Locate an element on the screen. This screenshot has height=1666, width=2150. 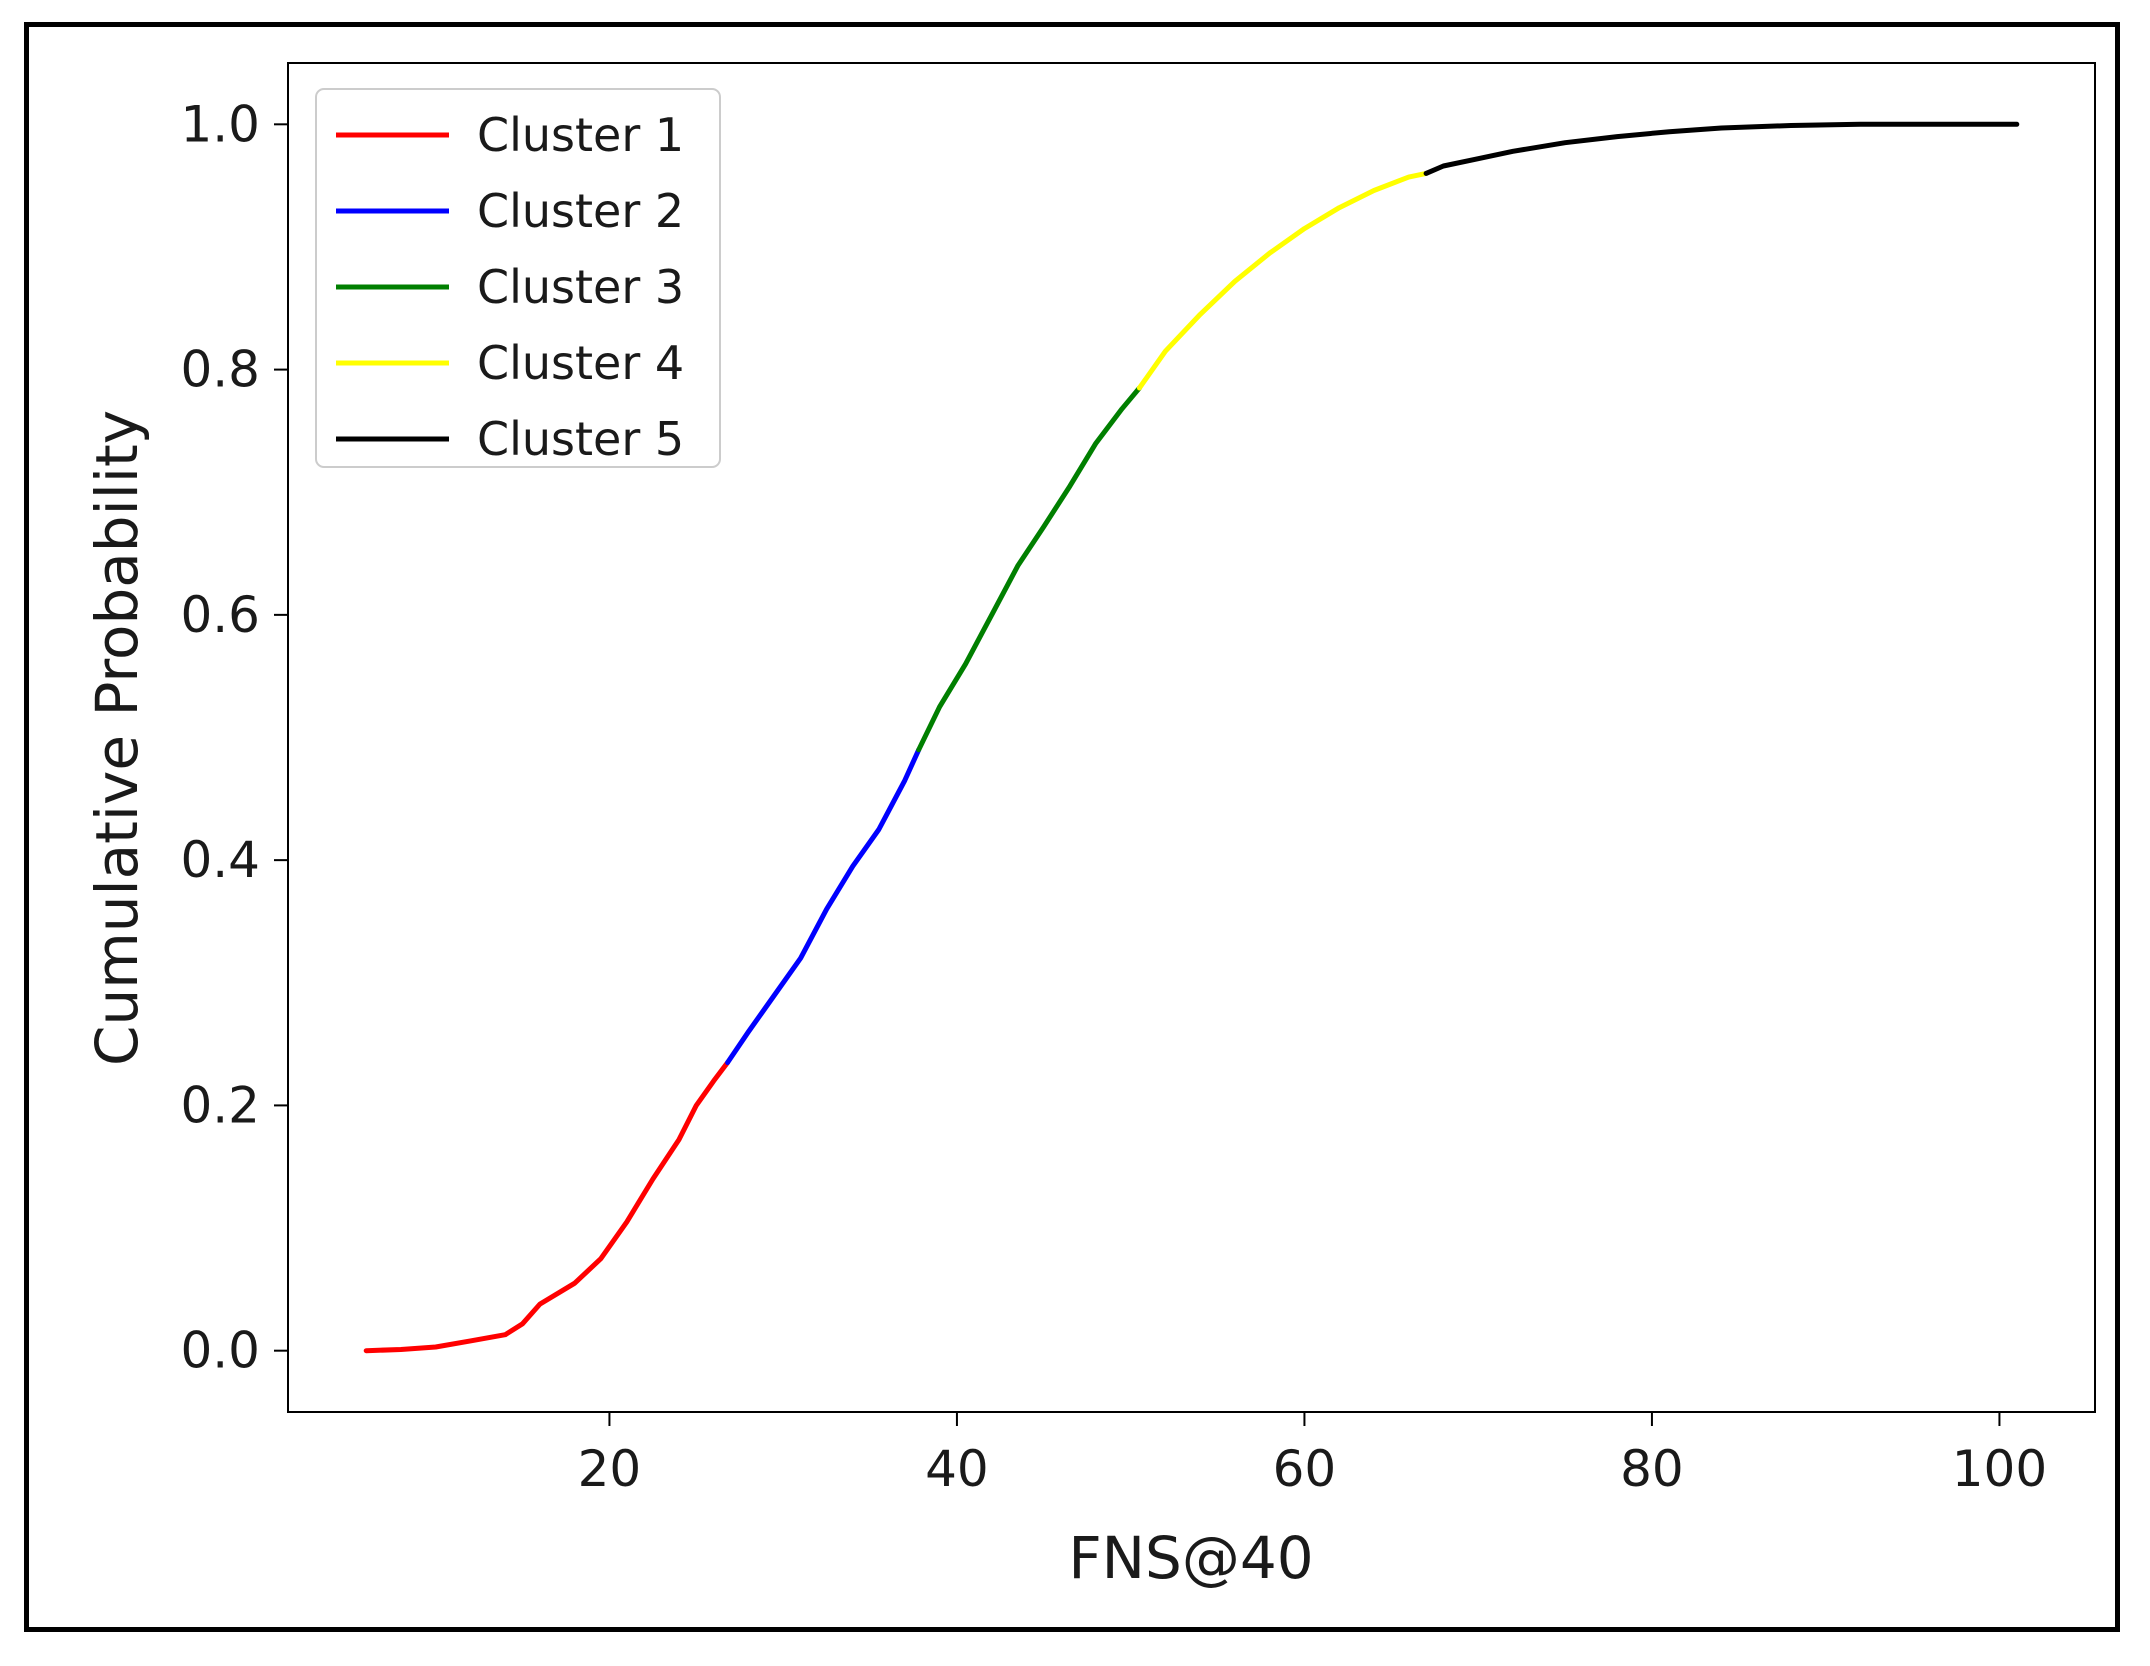
legend-label-cluster-3: Cluster 3 is located at coordinates (580, 287).